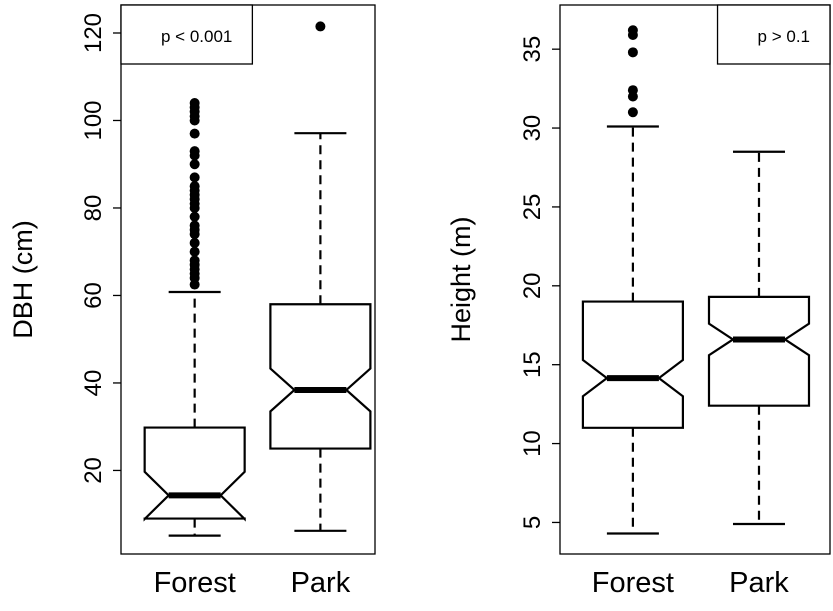  Describe the element at coordinates (532, 207) in the screenshot. I see `y-tick-label: 25` at that location.